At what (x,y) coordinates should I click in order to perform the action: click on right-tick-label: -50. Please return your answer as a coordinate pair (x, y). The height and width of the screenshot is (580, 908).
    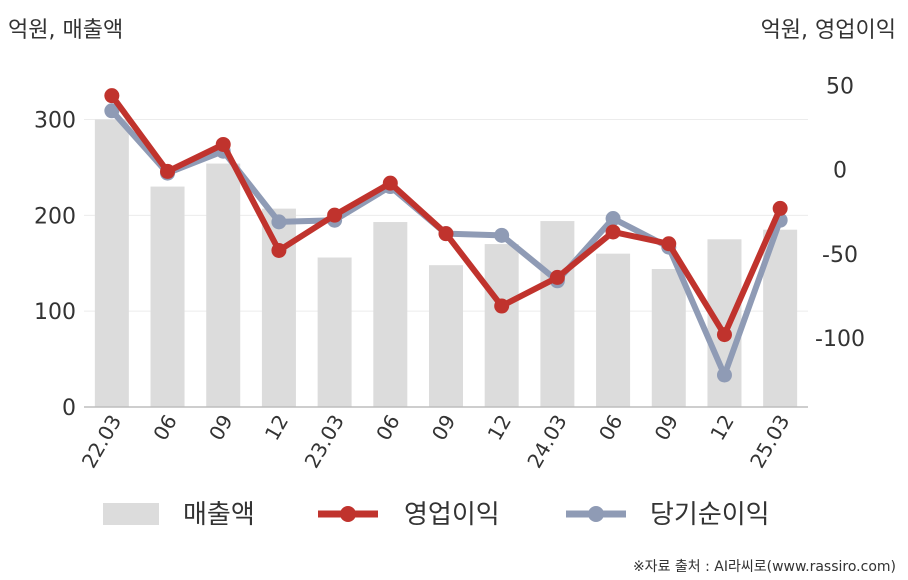
    Looking at the image, I should click on (840, 255).